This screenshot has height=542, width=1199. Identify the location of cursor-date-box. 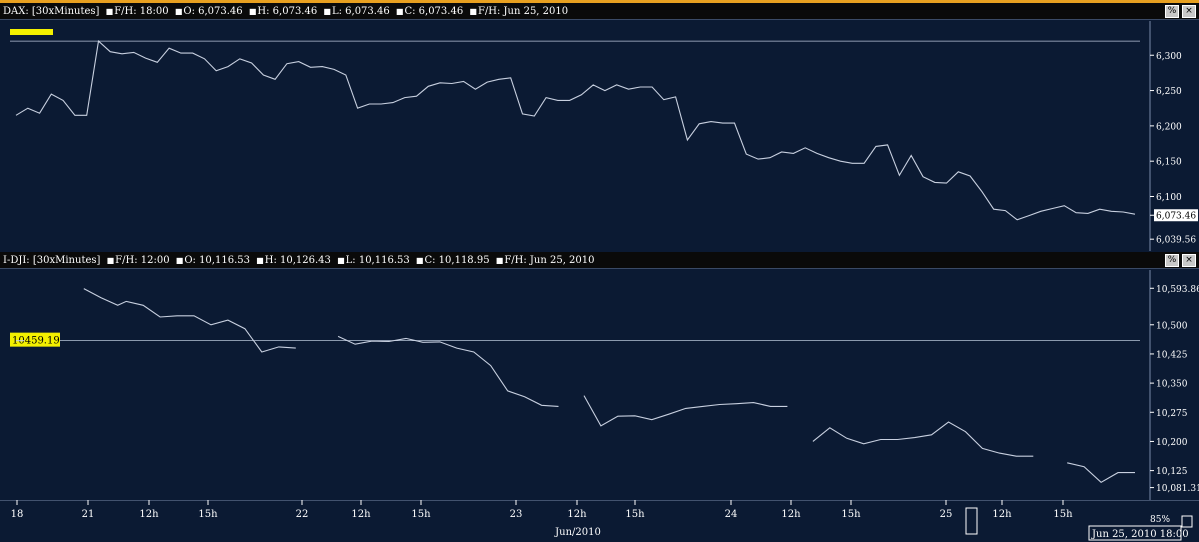
(1135, 533).